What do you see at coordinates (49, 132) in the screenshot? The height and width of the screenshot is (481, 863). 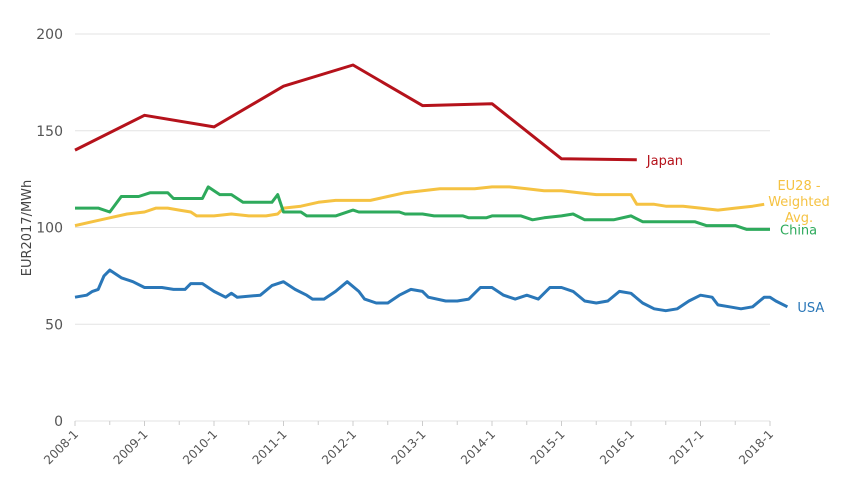 I see `y-tick-label: 150` at bounding box center [49, 132].